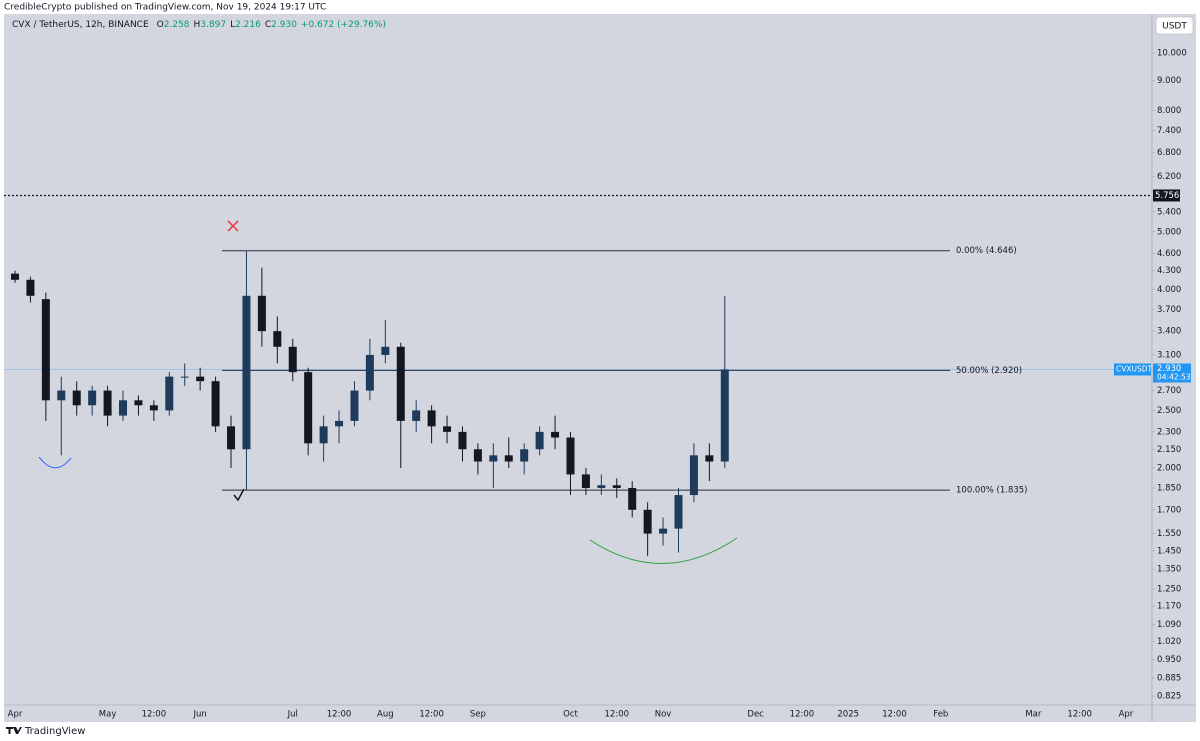 This screenshot has width=1200, height=741. Describe the element at coordinates (1169, 590) in the screenshot. I see `y-tick-label: 1.250` at that location.